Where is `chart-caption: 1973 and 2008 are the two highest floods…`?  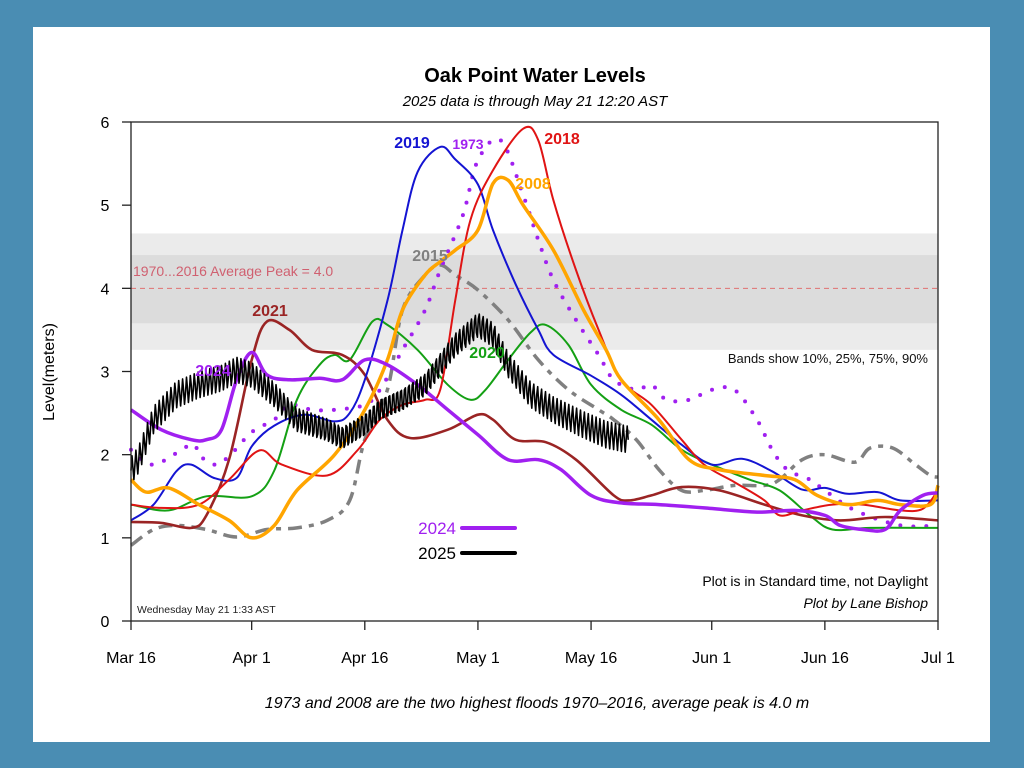
chart-caption: 1973 and 2008 are the two highest floods… is located at coordinates (537, 703).